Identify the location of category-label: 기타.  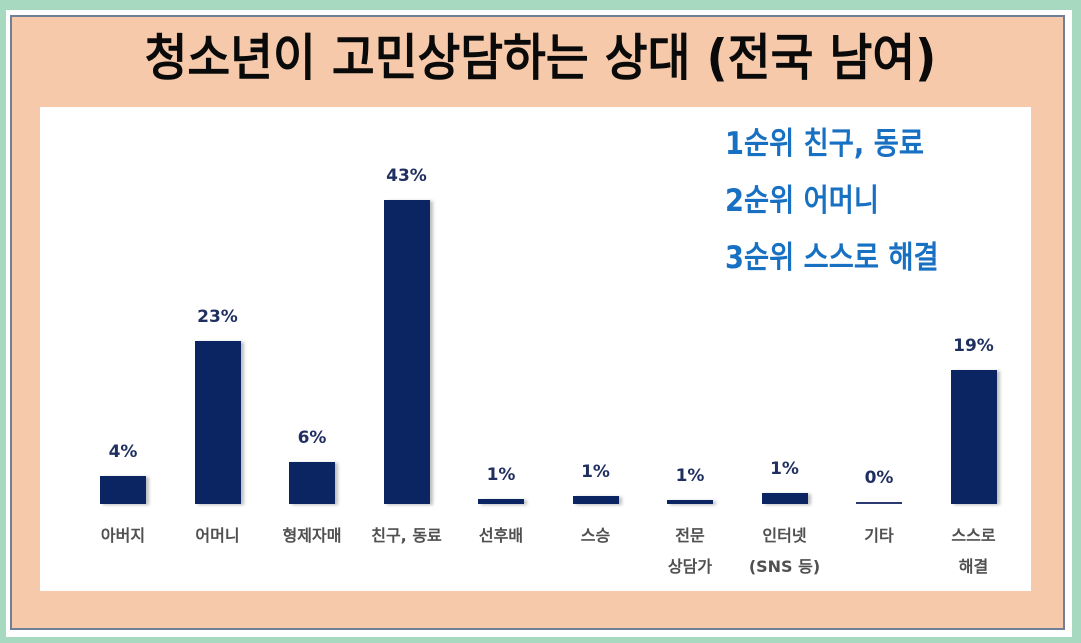
(879, 535).